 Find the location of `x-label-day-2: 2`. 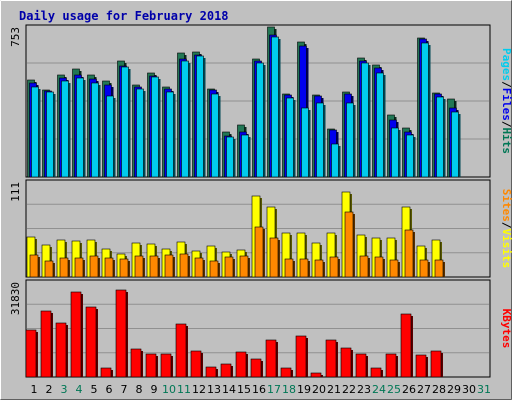

x-label-day-2: 2 is located at coordinates (49, 389).